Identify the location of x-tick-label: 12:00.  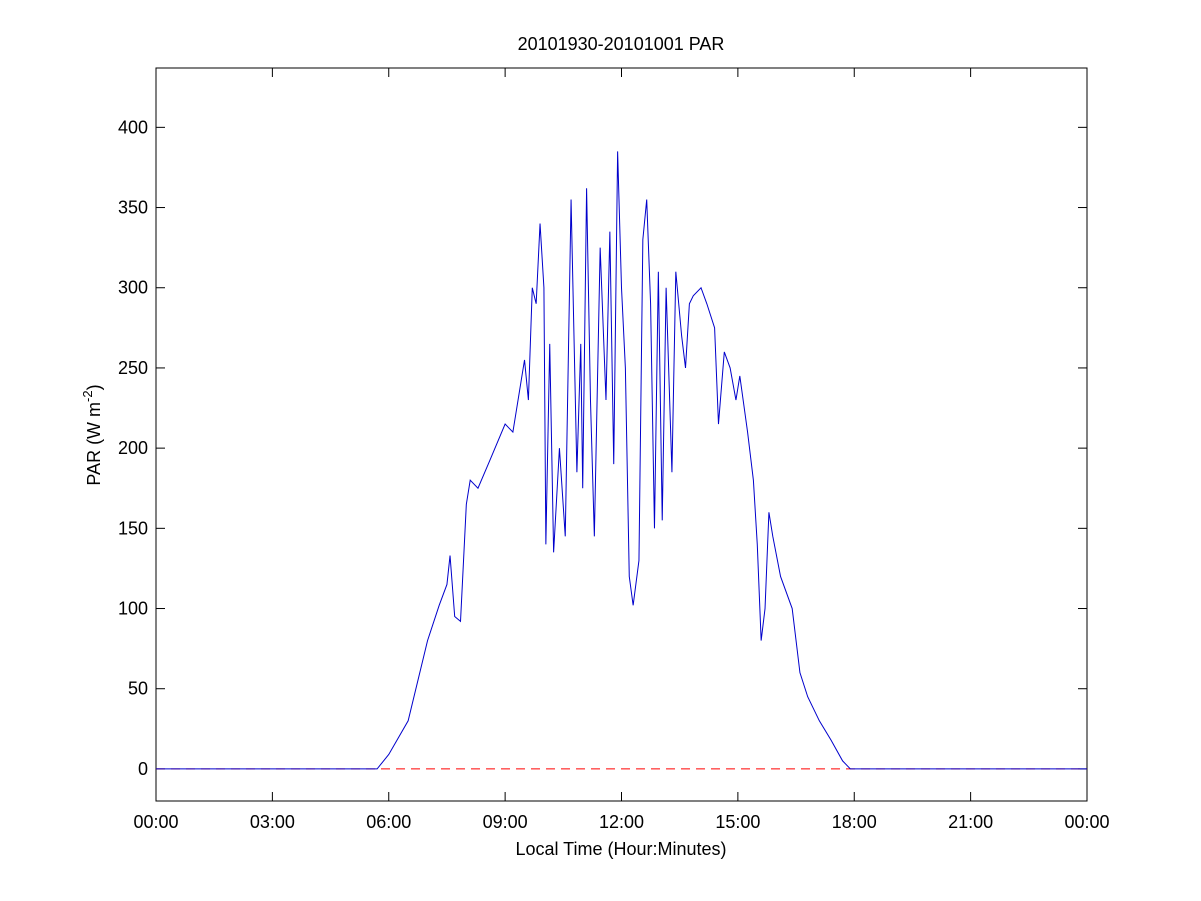
(621, 822).